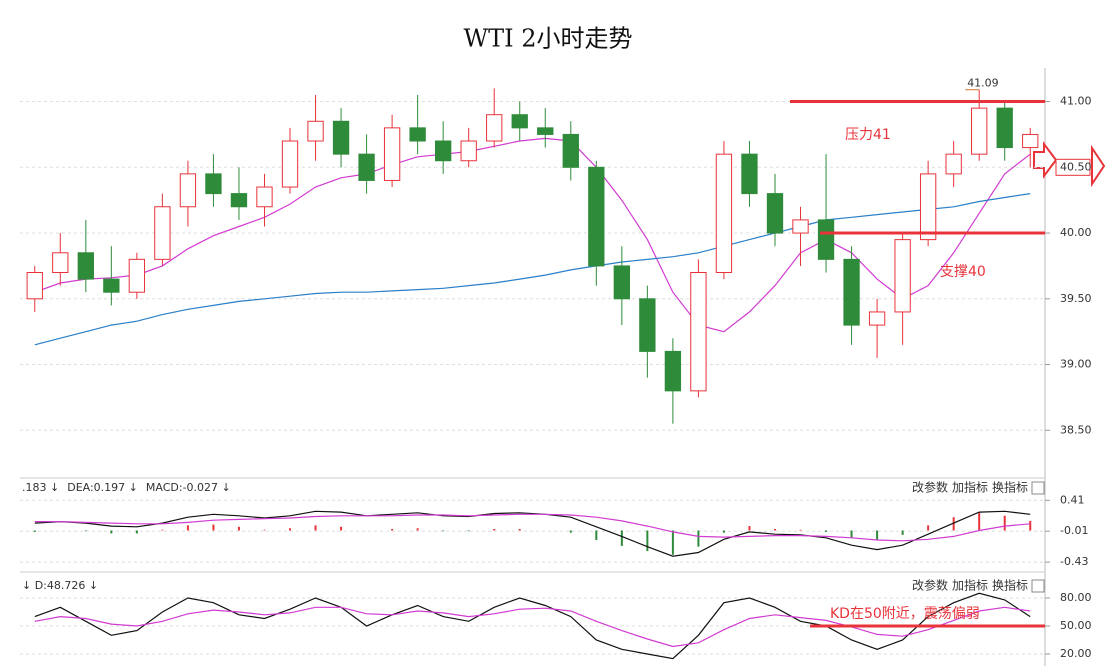 The height and width of the screenshot is (670, 1115). I want to click on chart-title: WTI 2小时走势, so click(547, 39).